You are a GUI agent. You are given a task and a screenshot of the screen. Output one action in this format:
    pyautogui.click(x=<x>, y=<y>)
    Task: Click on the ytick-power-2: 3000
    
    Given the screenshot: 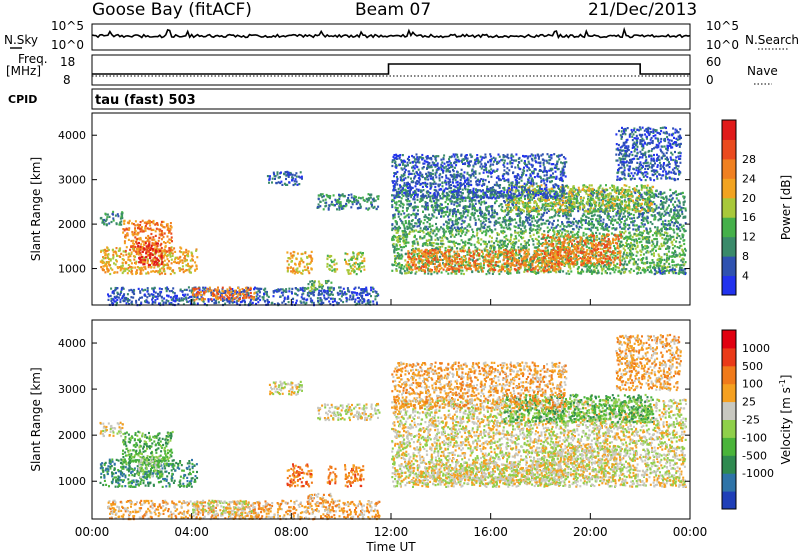 What is the action you would take?
    pyautogui.click(x=72, y=180)
    